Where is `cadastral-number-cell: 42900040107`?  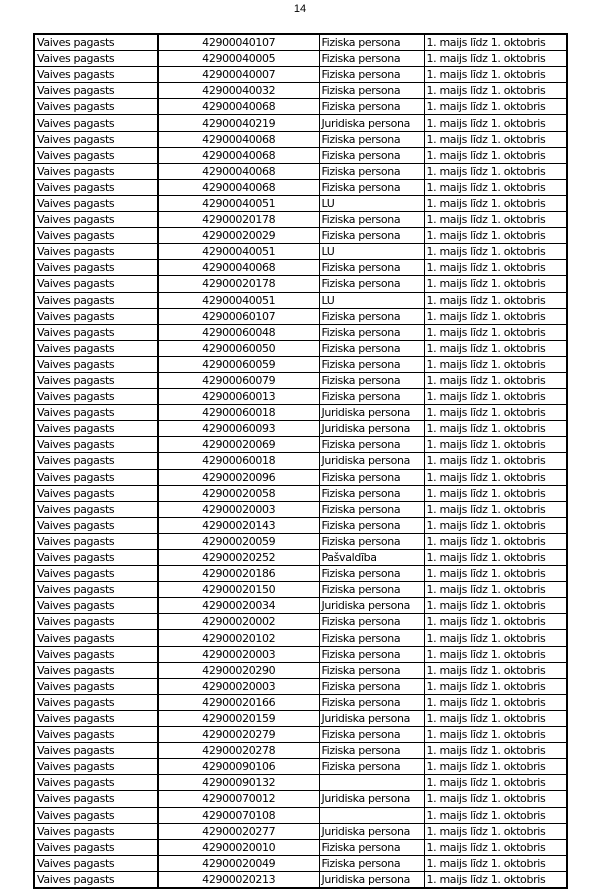
cadastral-number-cell: 42900040107 is located at coordinates (238, 42).